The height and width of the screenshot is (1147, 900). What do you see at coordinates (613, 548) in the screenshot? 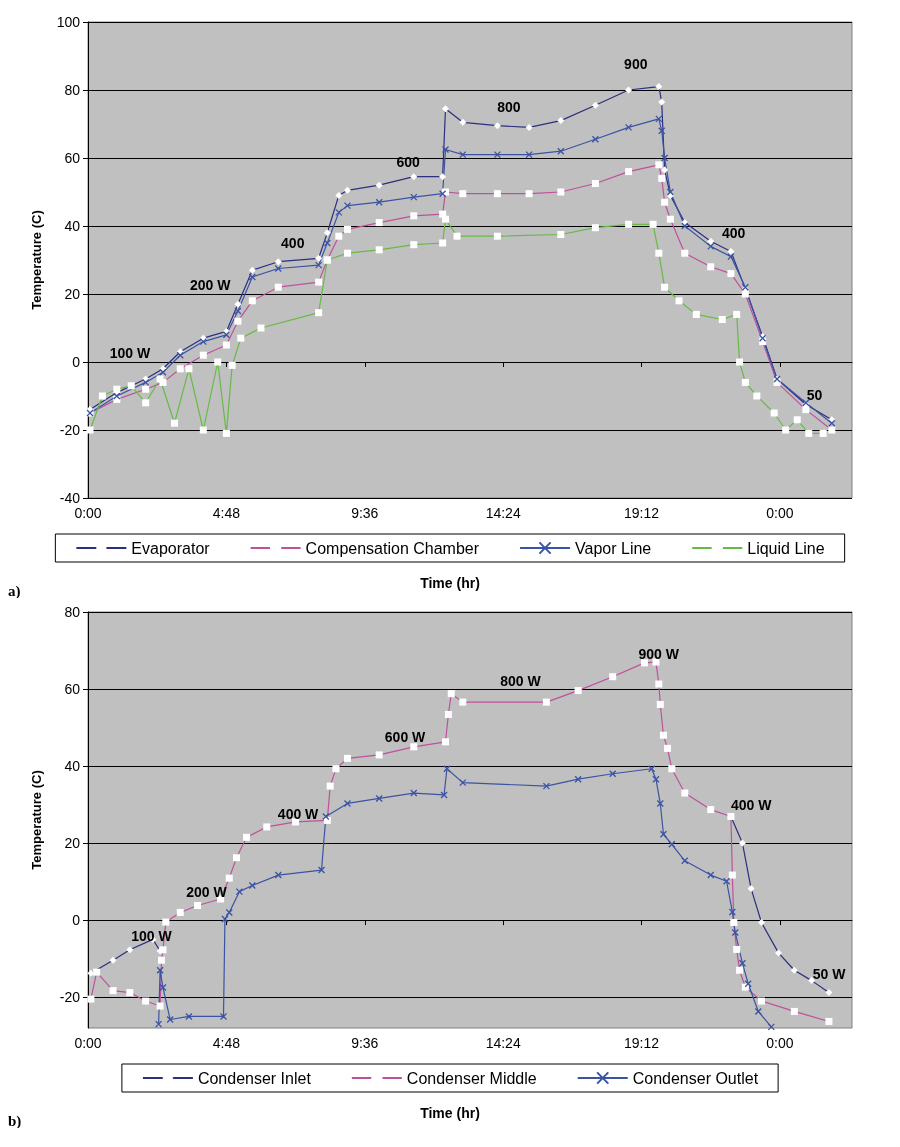
I see `legend-label: Vapor Line` at bounding box center [613, 548].